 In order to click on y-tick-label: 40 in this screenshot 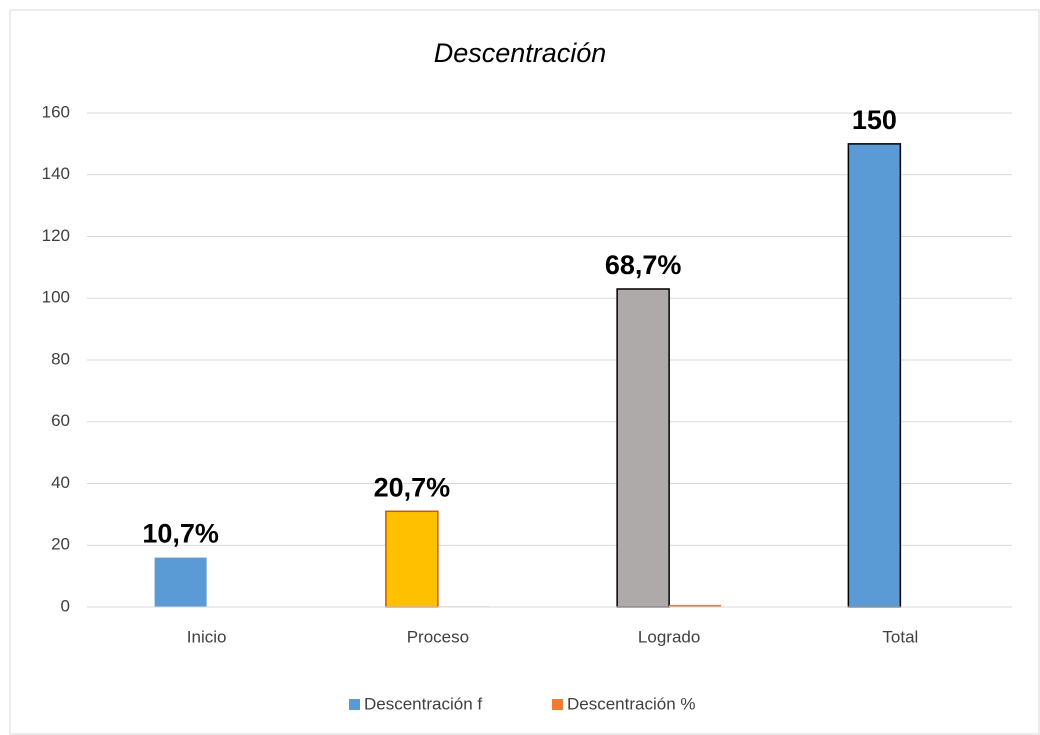, I will do `click(60, 482)`.